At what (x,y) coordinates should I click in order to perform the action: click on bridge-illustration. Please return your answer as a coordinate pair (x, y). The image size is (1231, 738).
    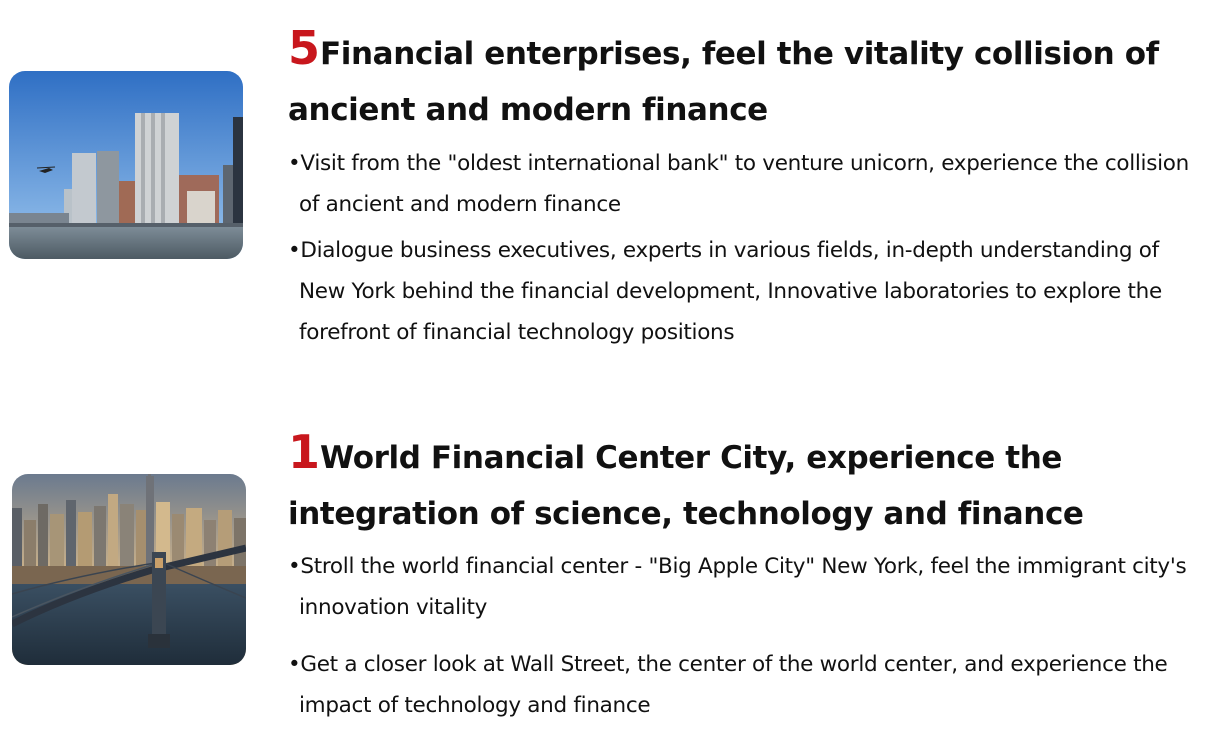
    Looking at the image, I should click on (129, 569).